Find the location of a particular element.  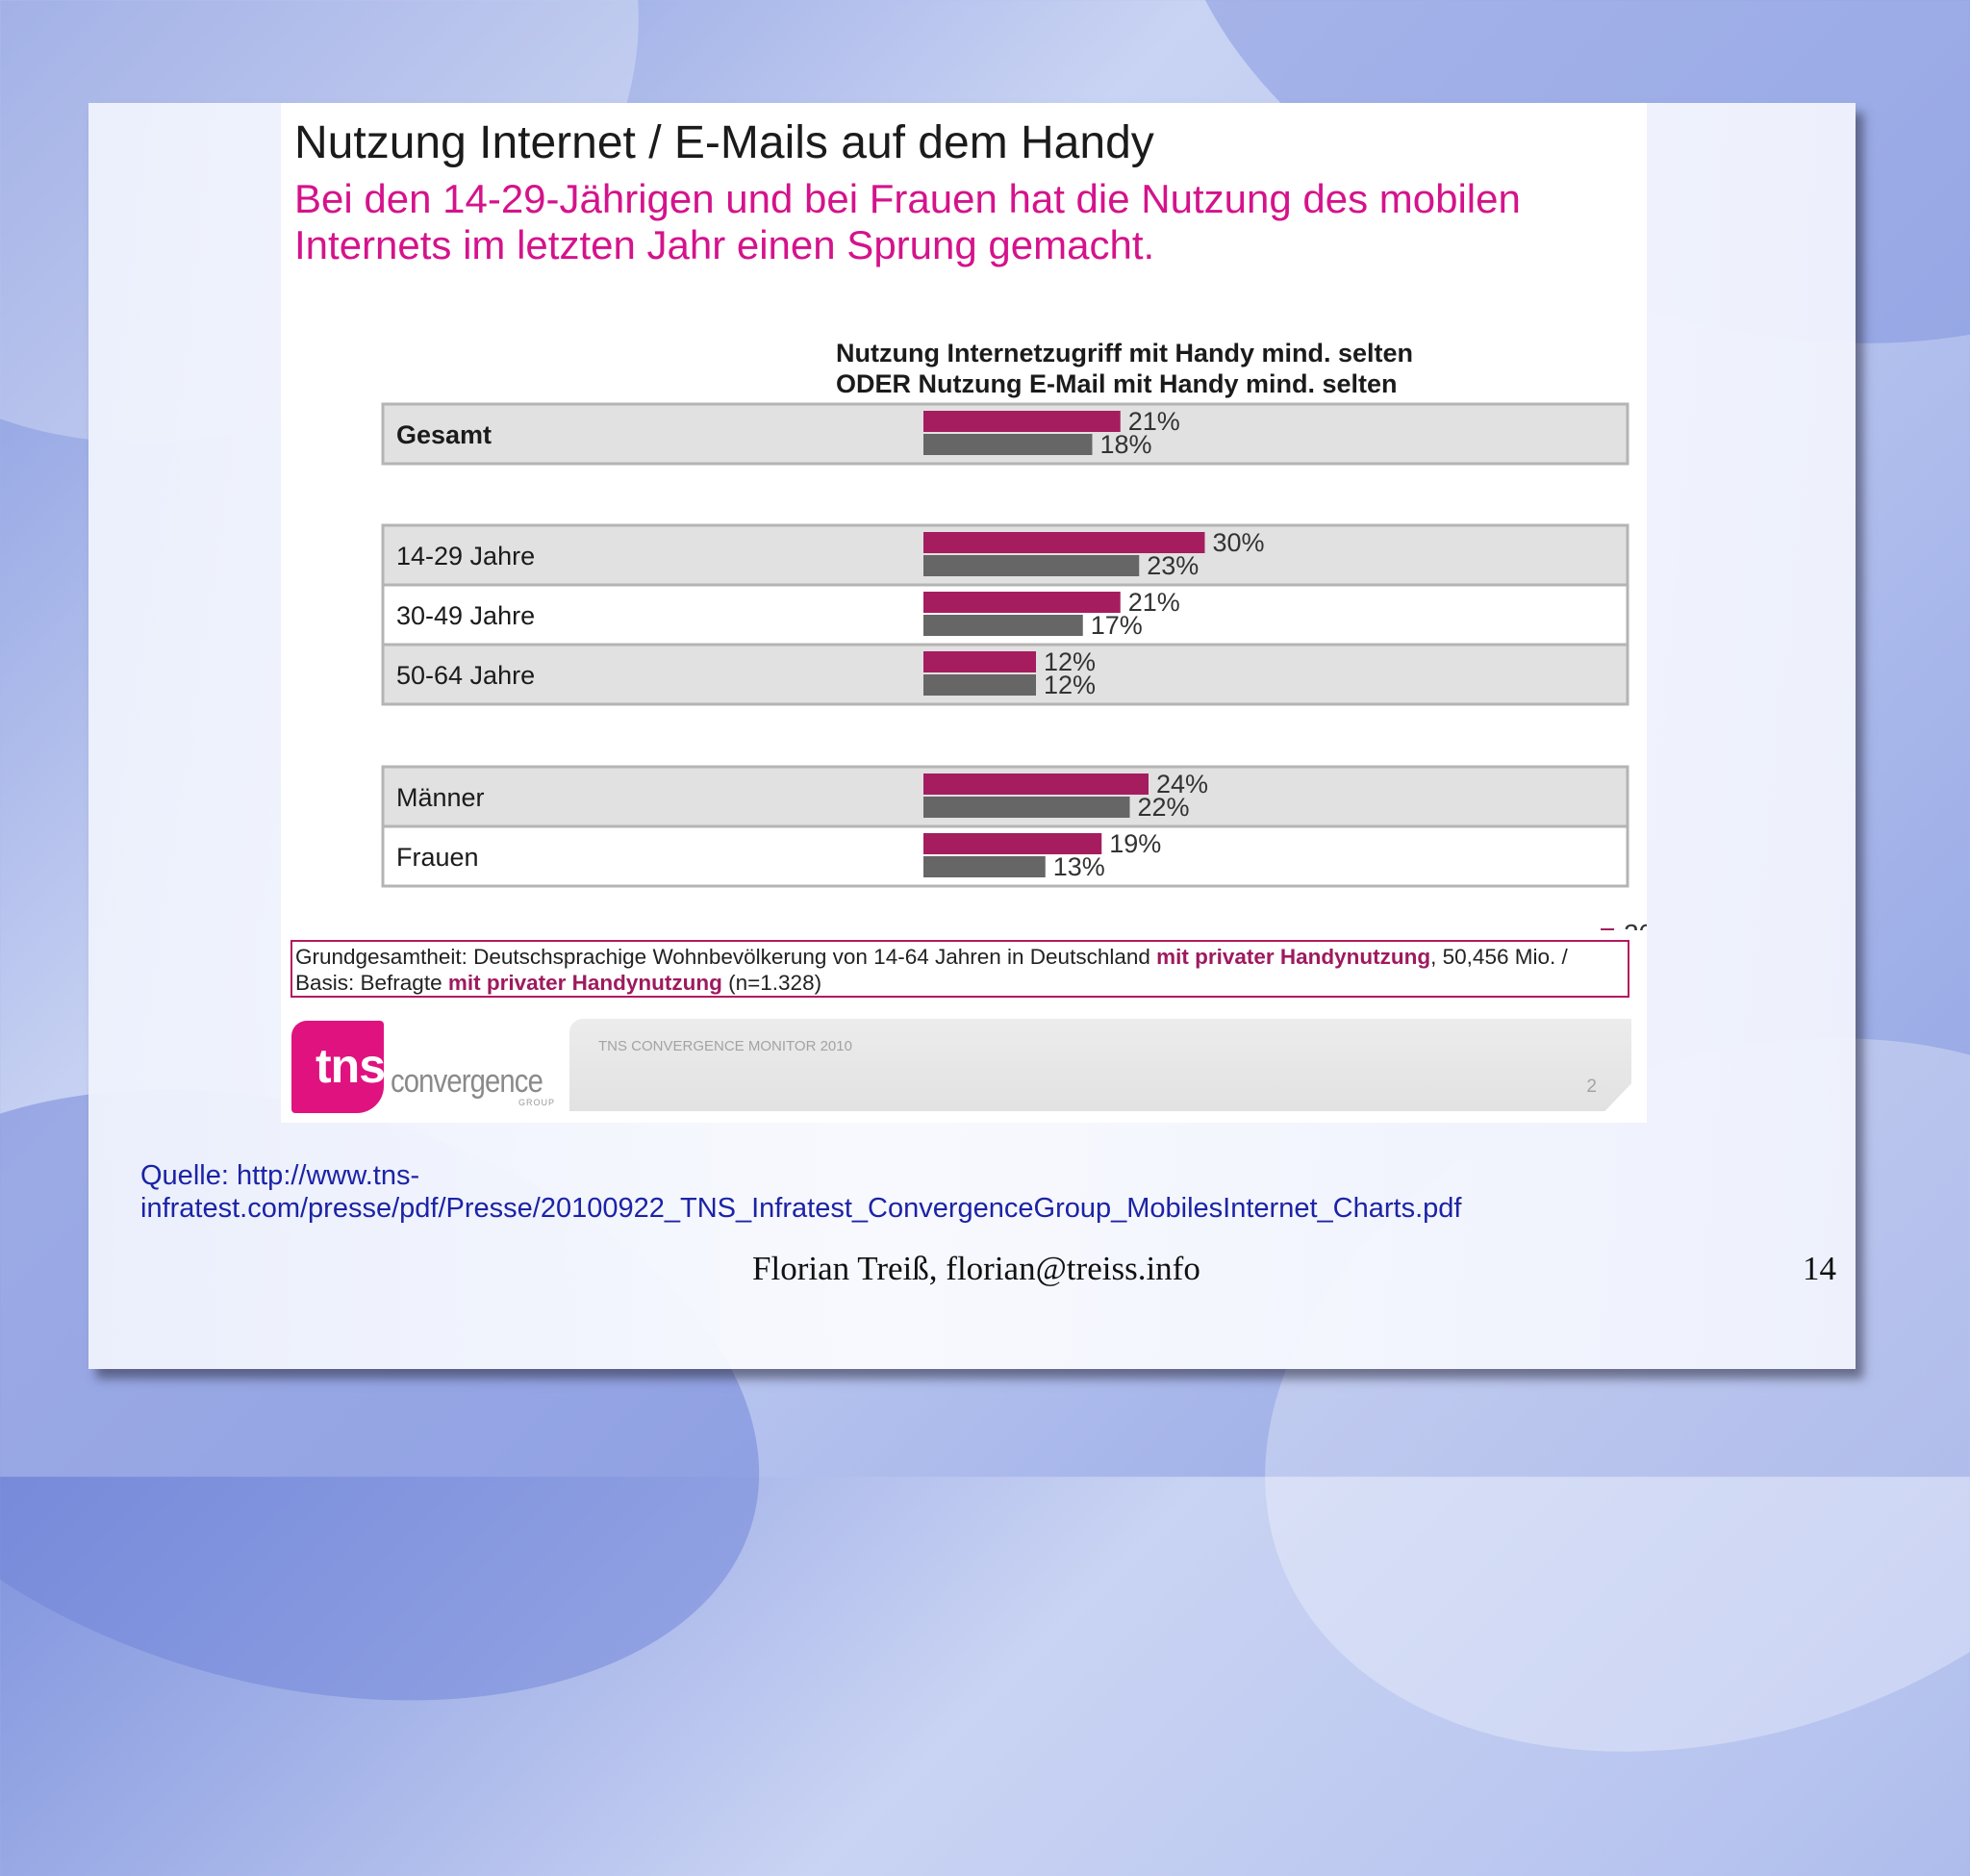

data-label: 23% is located at coordinates (1173, 565).